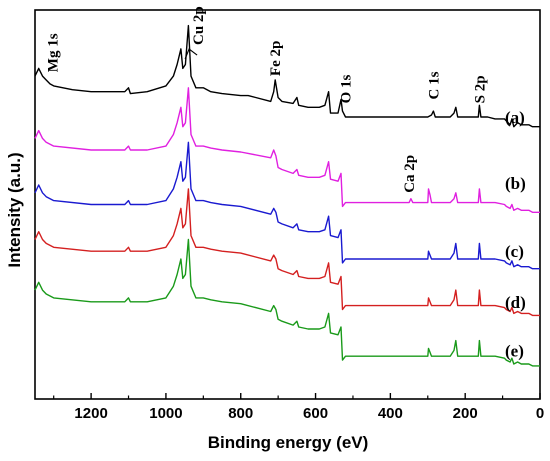 This screenshot has width=550, height=461. Describe the element at coordinates (410, 174) in the screenshot. I see `peak-annotation: Ca 2p` at that location.